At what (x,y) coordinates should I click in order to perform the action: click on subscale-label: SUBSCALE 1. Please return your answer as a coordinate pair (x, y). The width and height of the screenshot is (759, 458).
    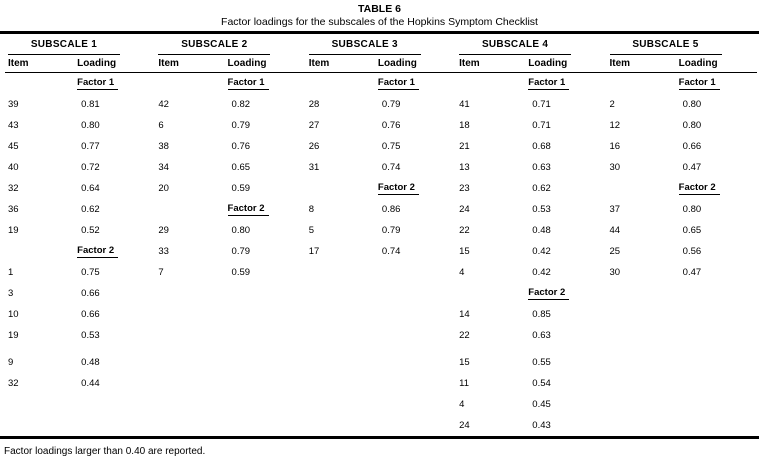
    Looking at the image, I should click on (64, 44).